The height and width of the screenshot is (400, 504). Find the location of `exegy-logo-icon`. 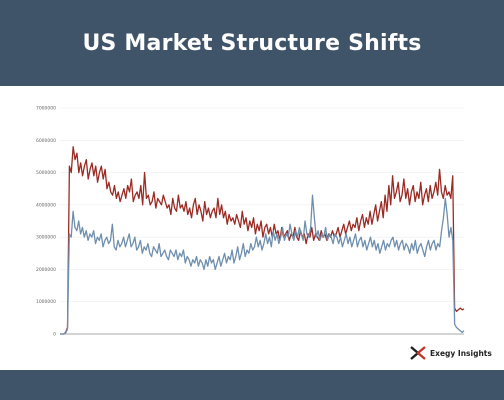

exegy-logo-icon is located at coordinates (418, 353).